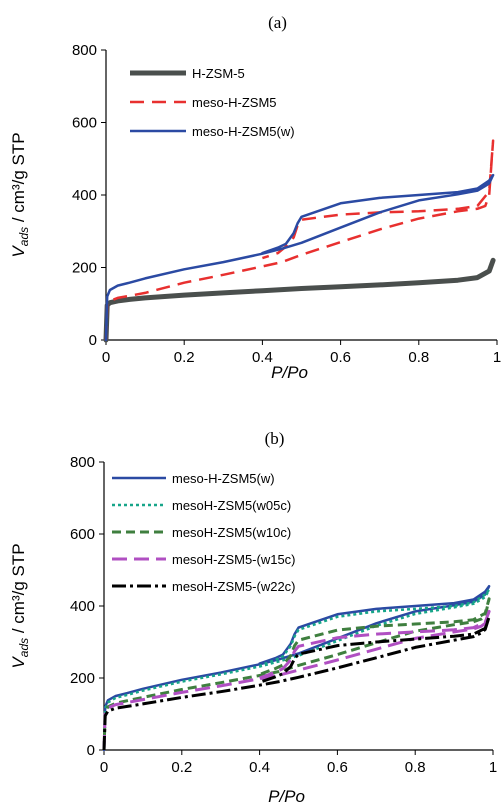 This screenshot has width=501, height=808. I want to click on panel-label: (b), so click(275, 438).